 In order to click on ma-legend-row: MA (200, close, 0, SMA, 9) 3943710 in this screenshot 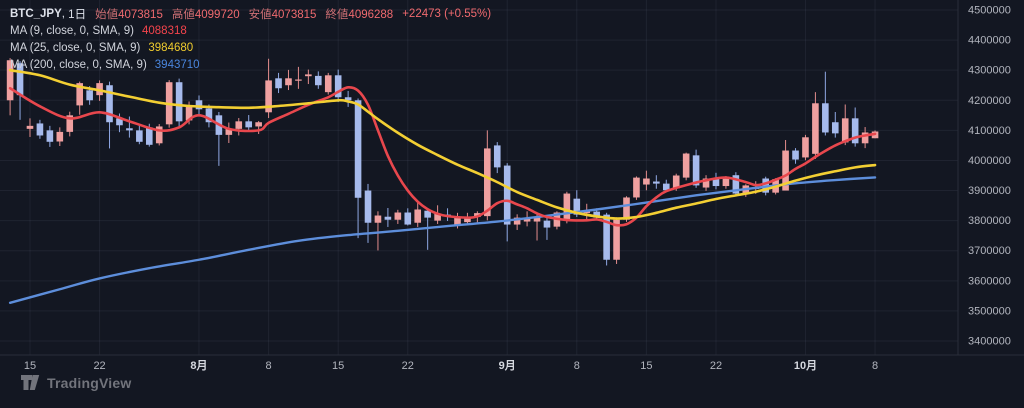, I will do `click(250, 64)`.